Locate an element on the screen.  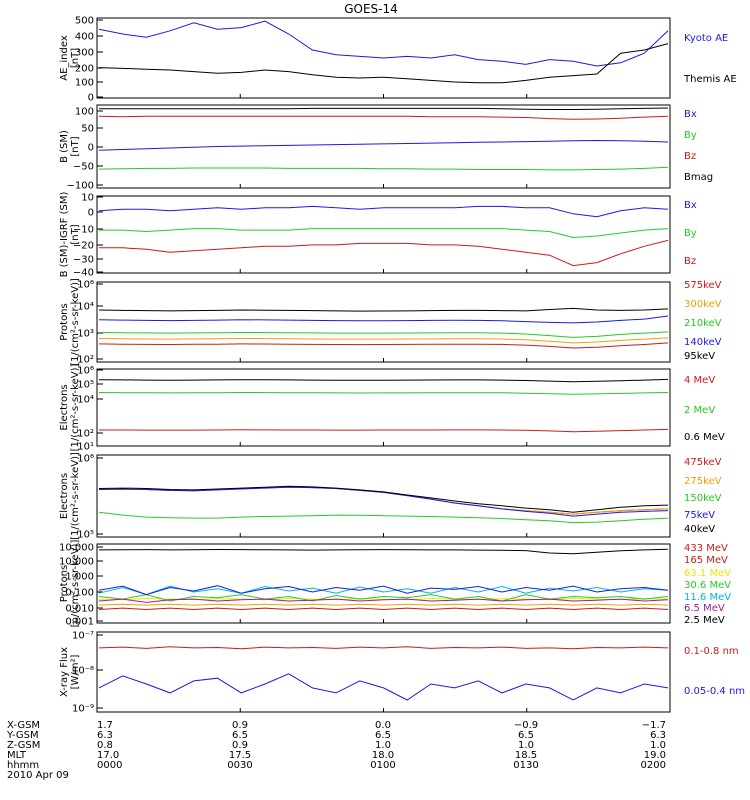
y-axis-label: B (SM) is located at coordinates (64, 146).